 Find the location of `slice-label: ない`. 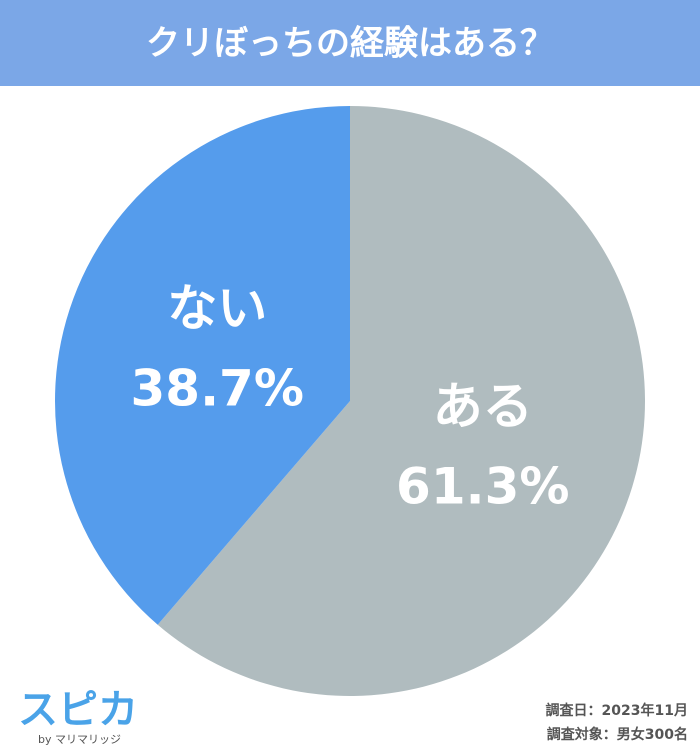

slice-label: ない is located at coordinates (217, 308).